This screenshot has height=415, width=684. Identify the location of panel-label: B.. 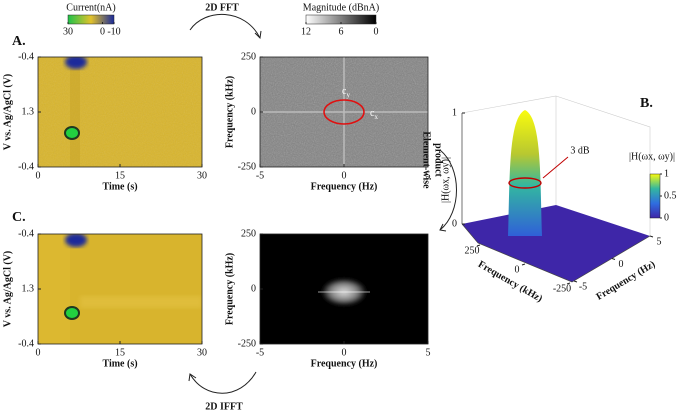
(646, 103).